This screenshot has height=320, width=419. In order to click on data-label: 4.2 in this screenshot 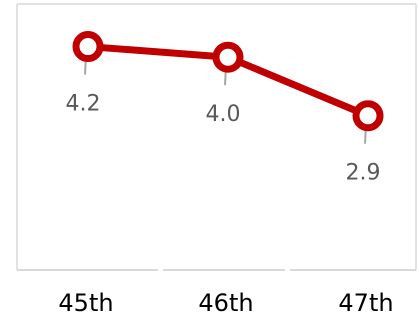, I will do `click(83, 104)`.